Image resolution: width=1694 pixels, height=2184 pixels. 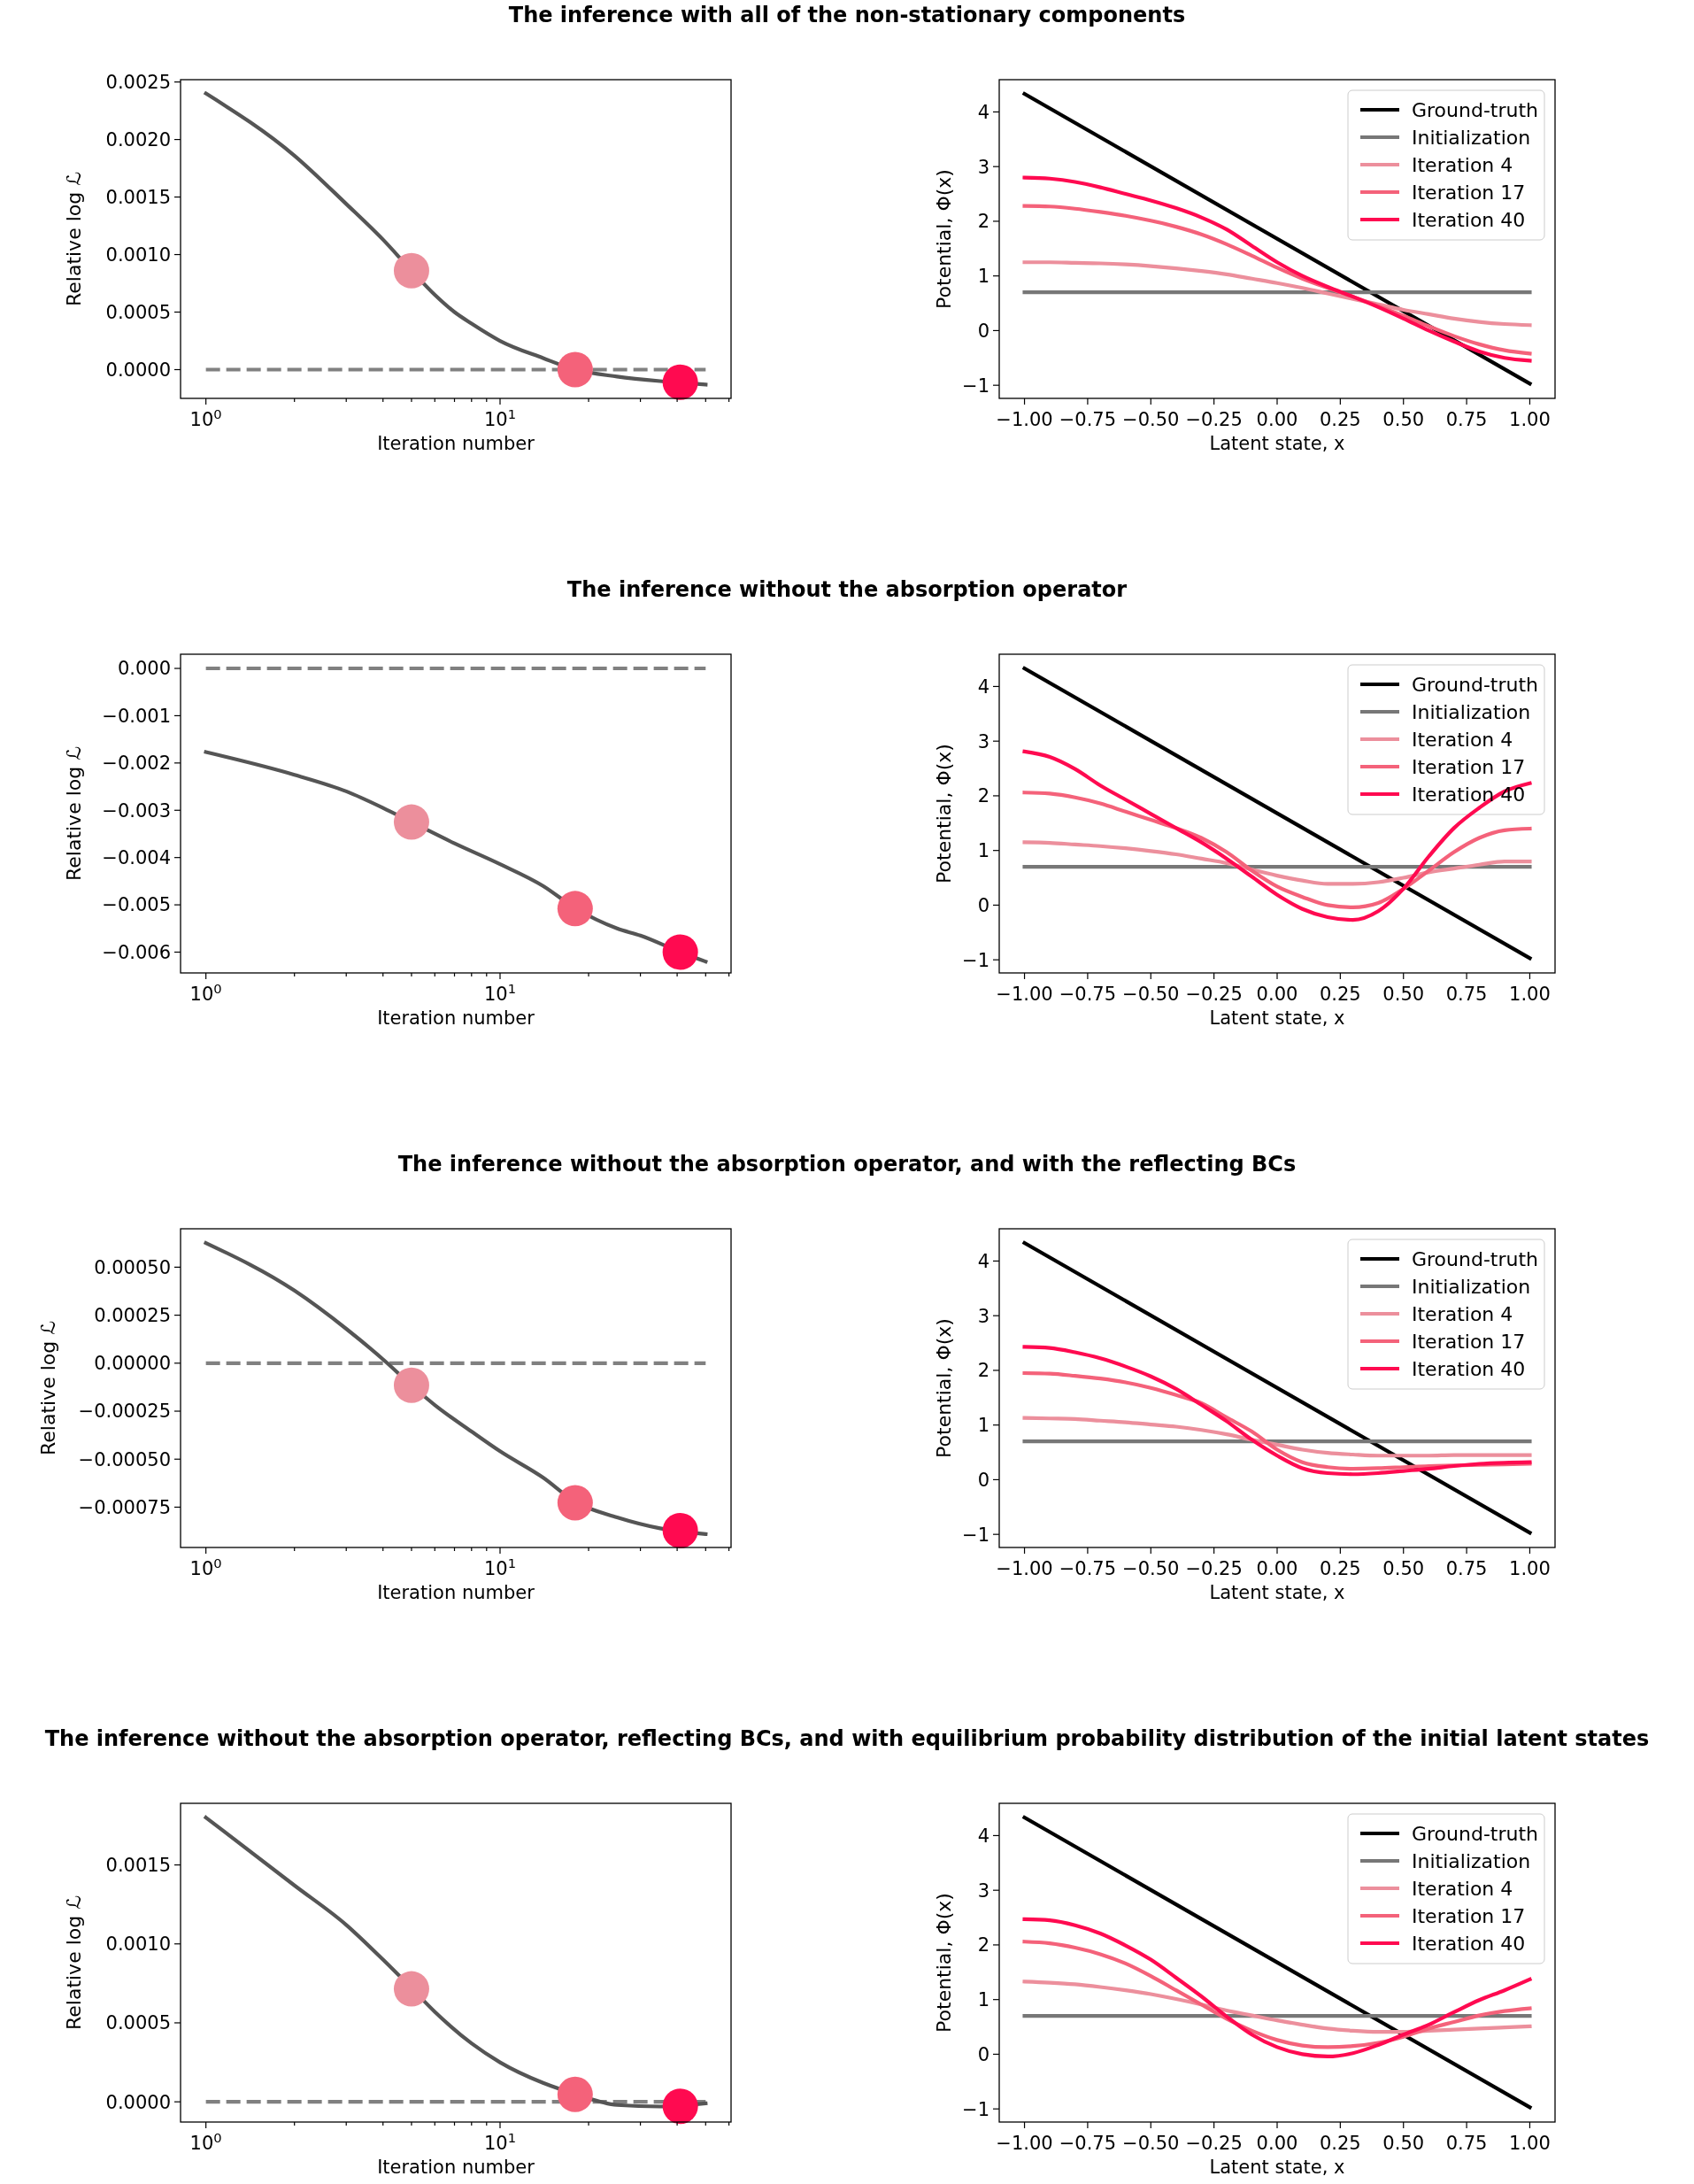 What do you see at coordinates (136, 905) in the screenshot?
I see `y-tick-label: −0.005` at bounding box center [136, 905].